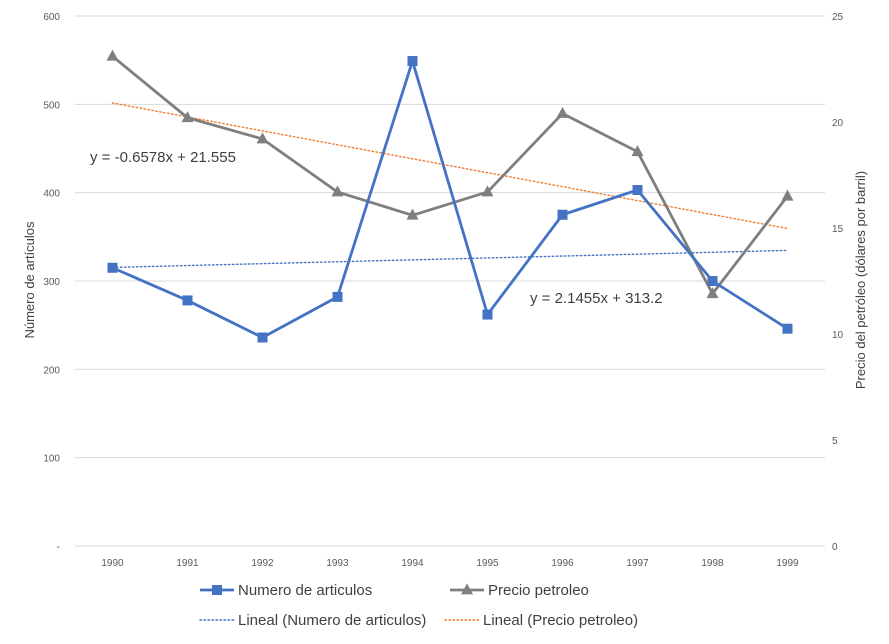 This screenshot has height=644, width=889. I want to click on legend-item: Lineal (Precio petroleo), so click(541, 620).